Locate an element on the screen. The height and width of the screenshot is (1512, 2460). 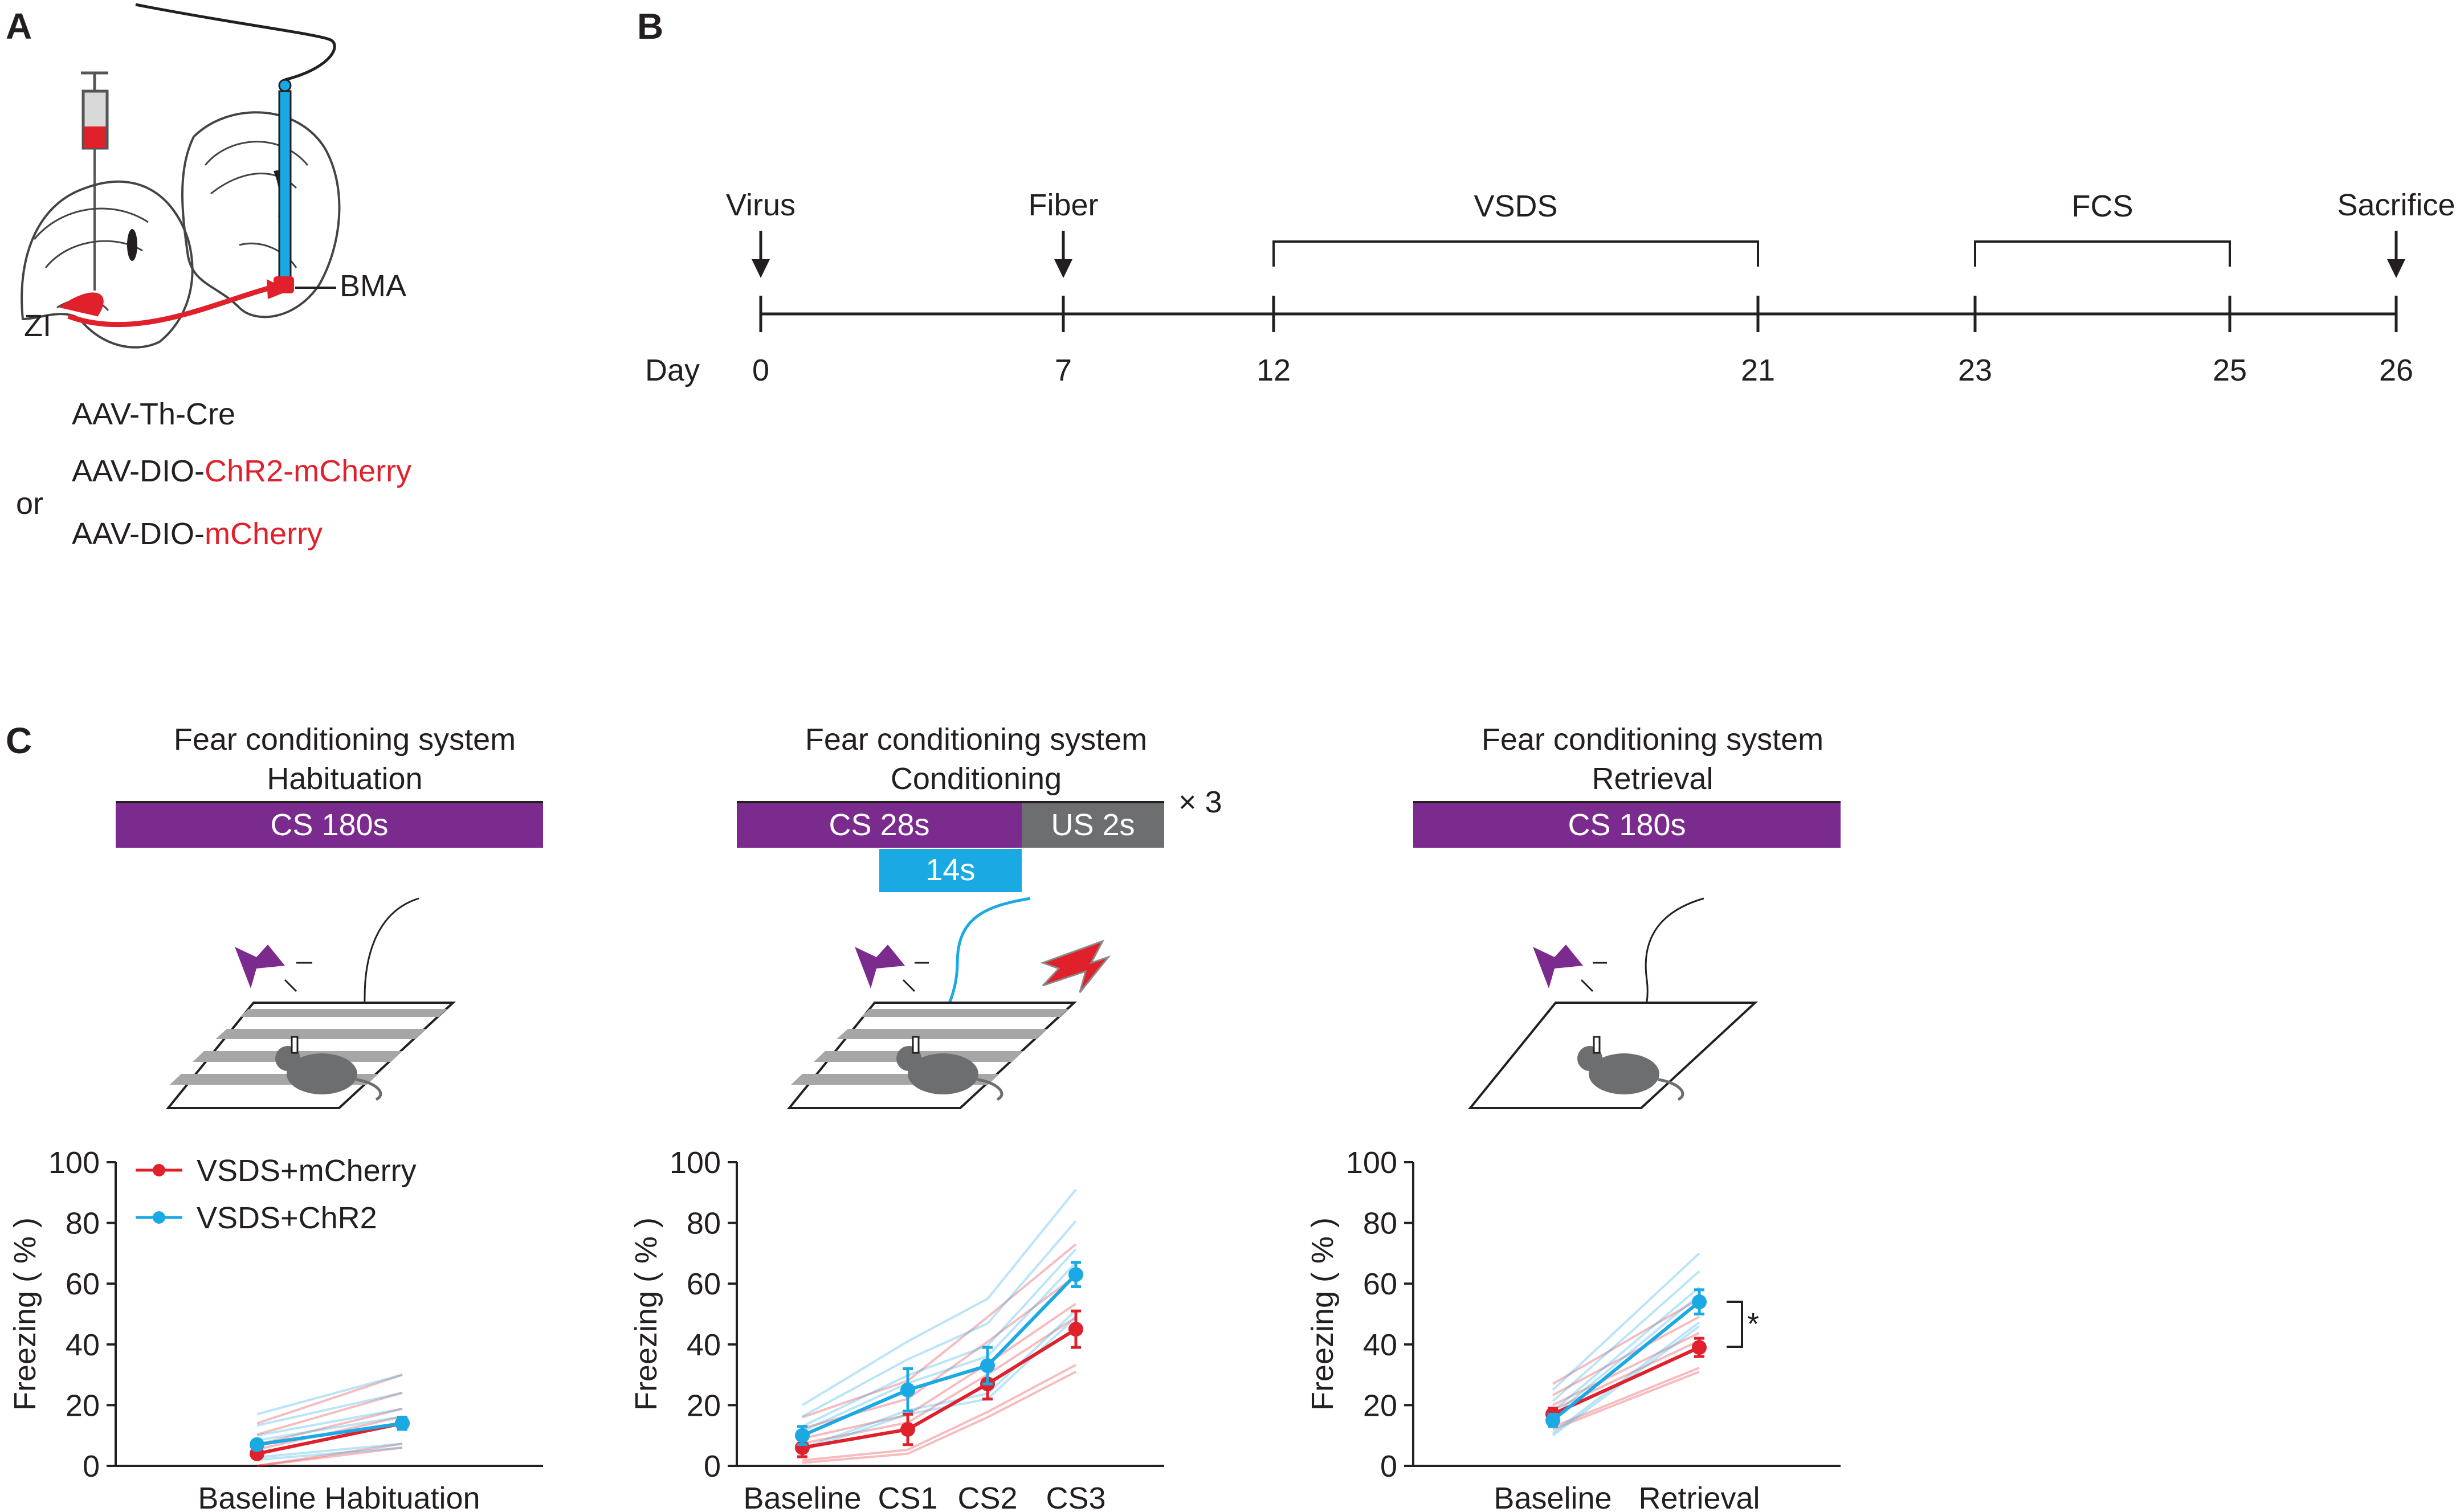
virus-1-label: AAV-Th-Cre is located at coordinates (153, 414).